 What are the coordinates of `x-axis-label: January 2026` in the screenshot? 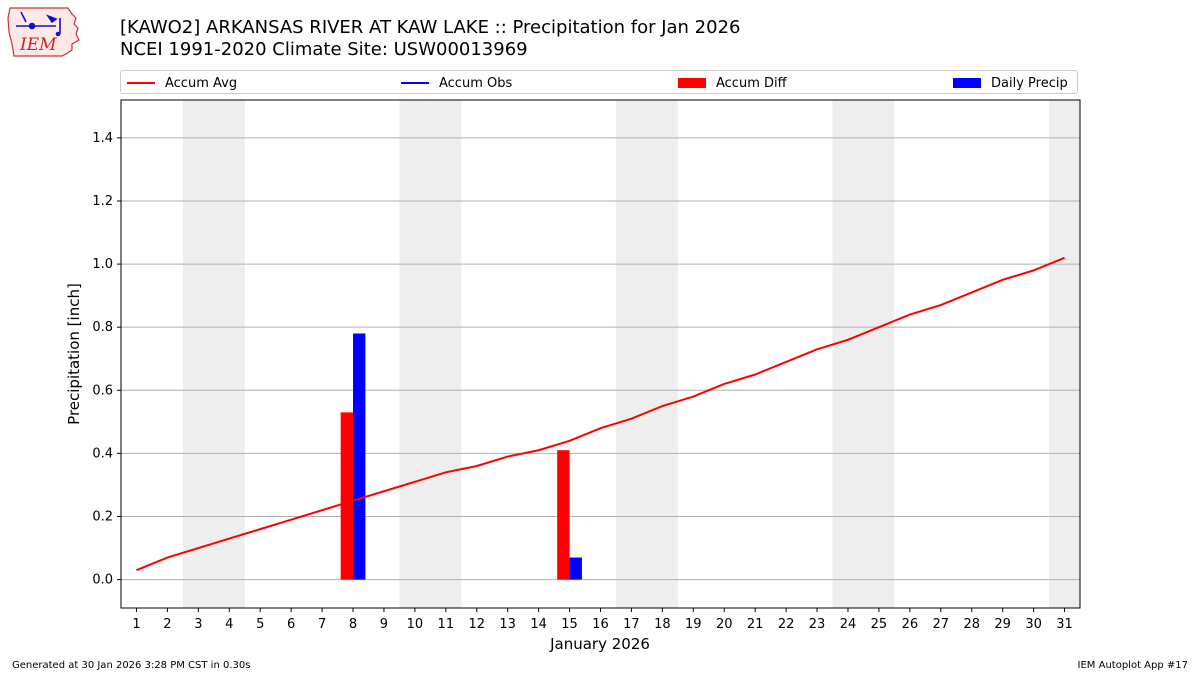 It's located at (599, 644).